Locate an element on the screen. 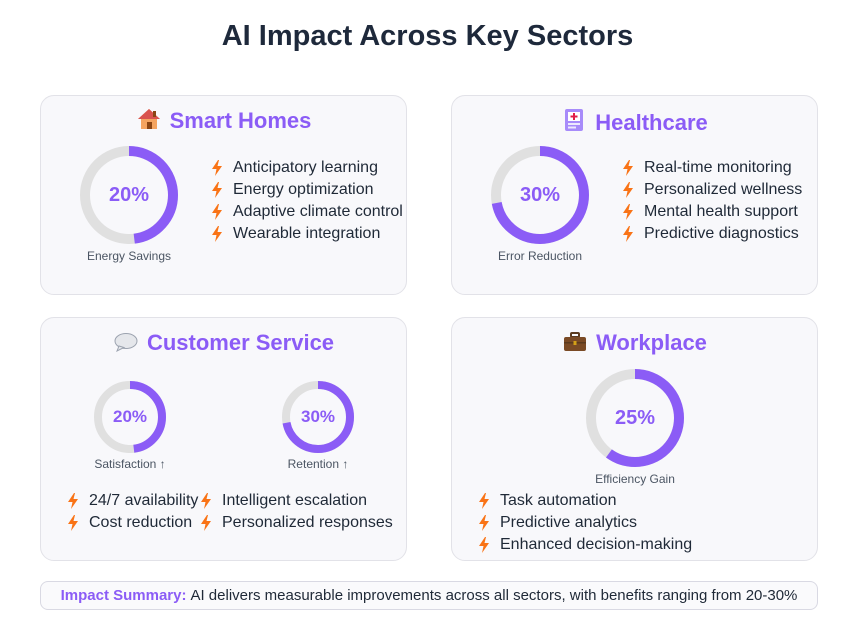 The height and width of the screenshot is (641, 855). page-title: AI Impact Across Key Sectors is located at coordinates (427, 36).